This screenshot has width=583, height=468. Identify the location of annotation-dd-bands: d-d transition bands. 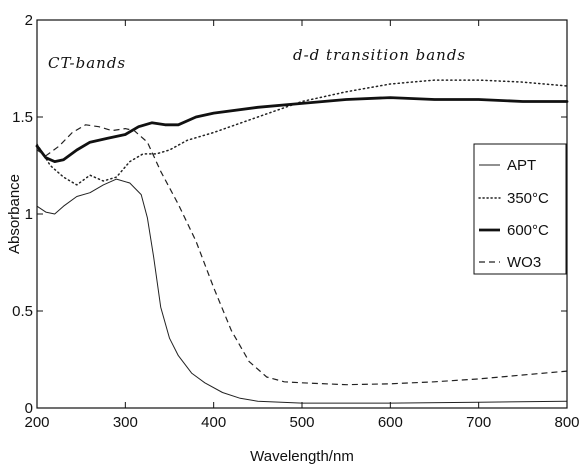
(379, 55).